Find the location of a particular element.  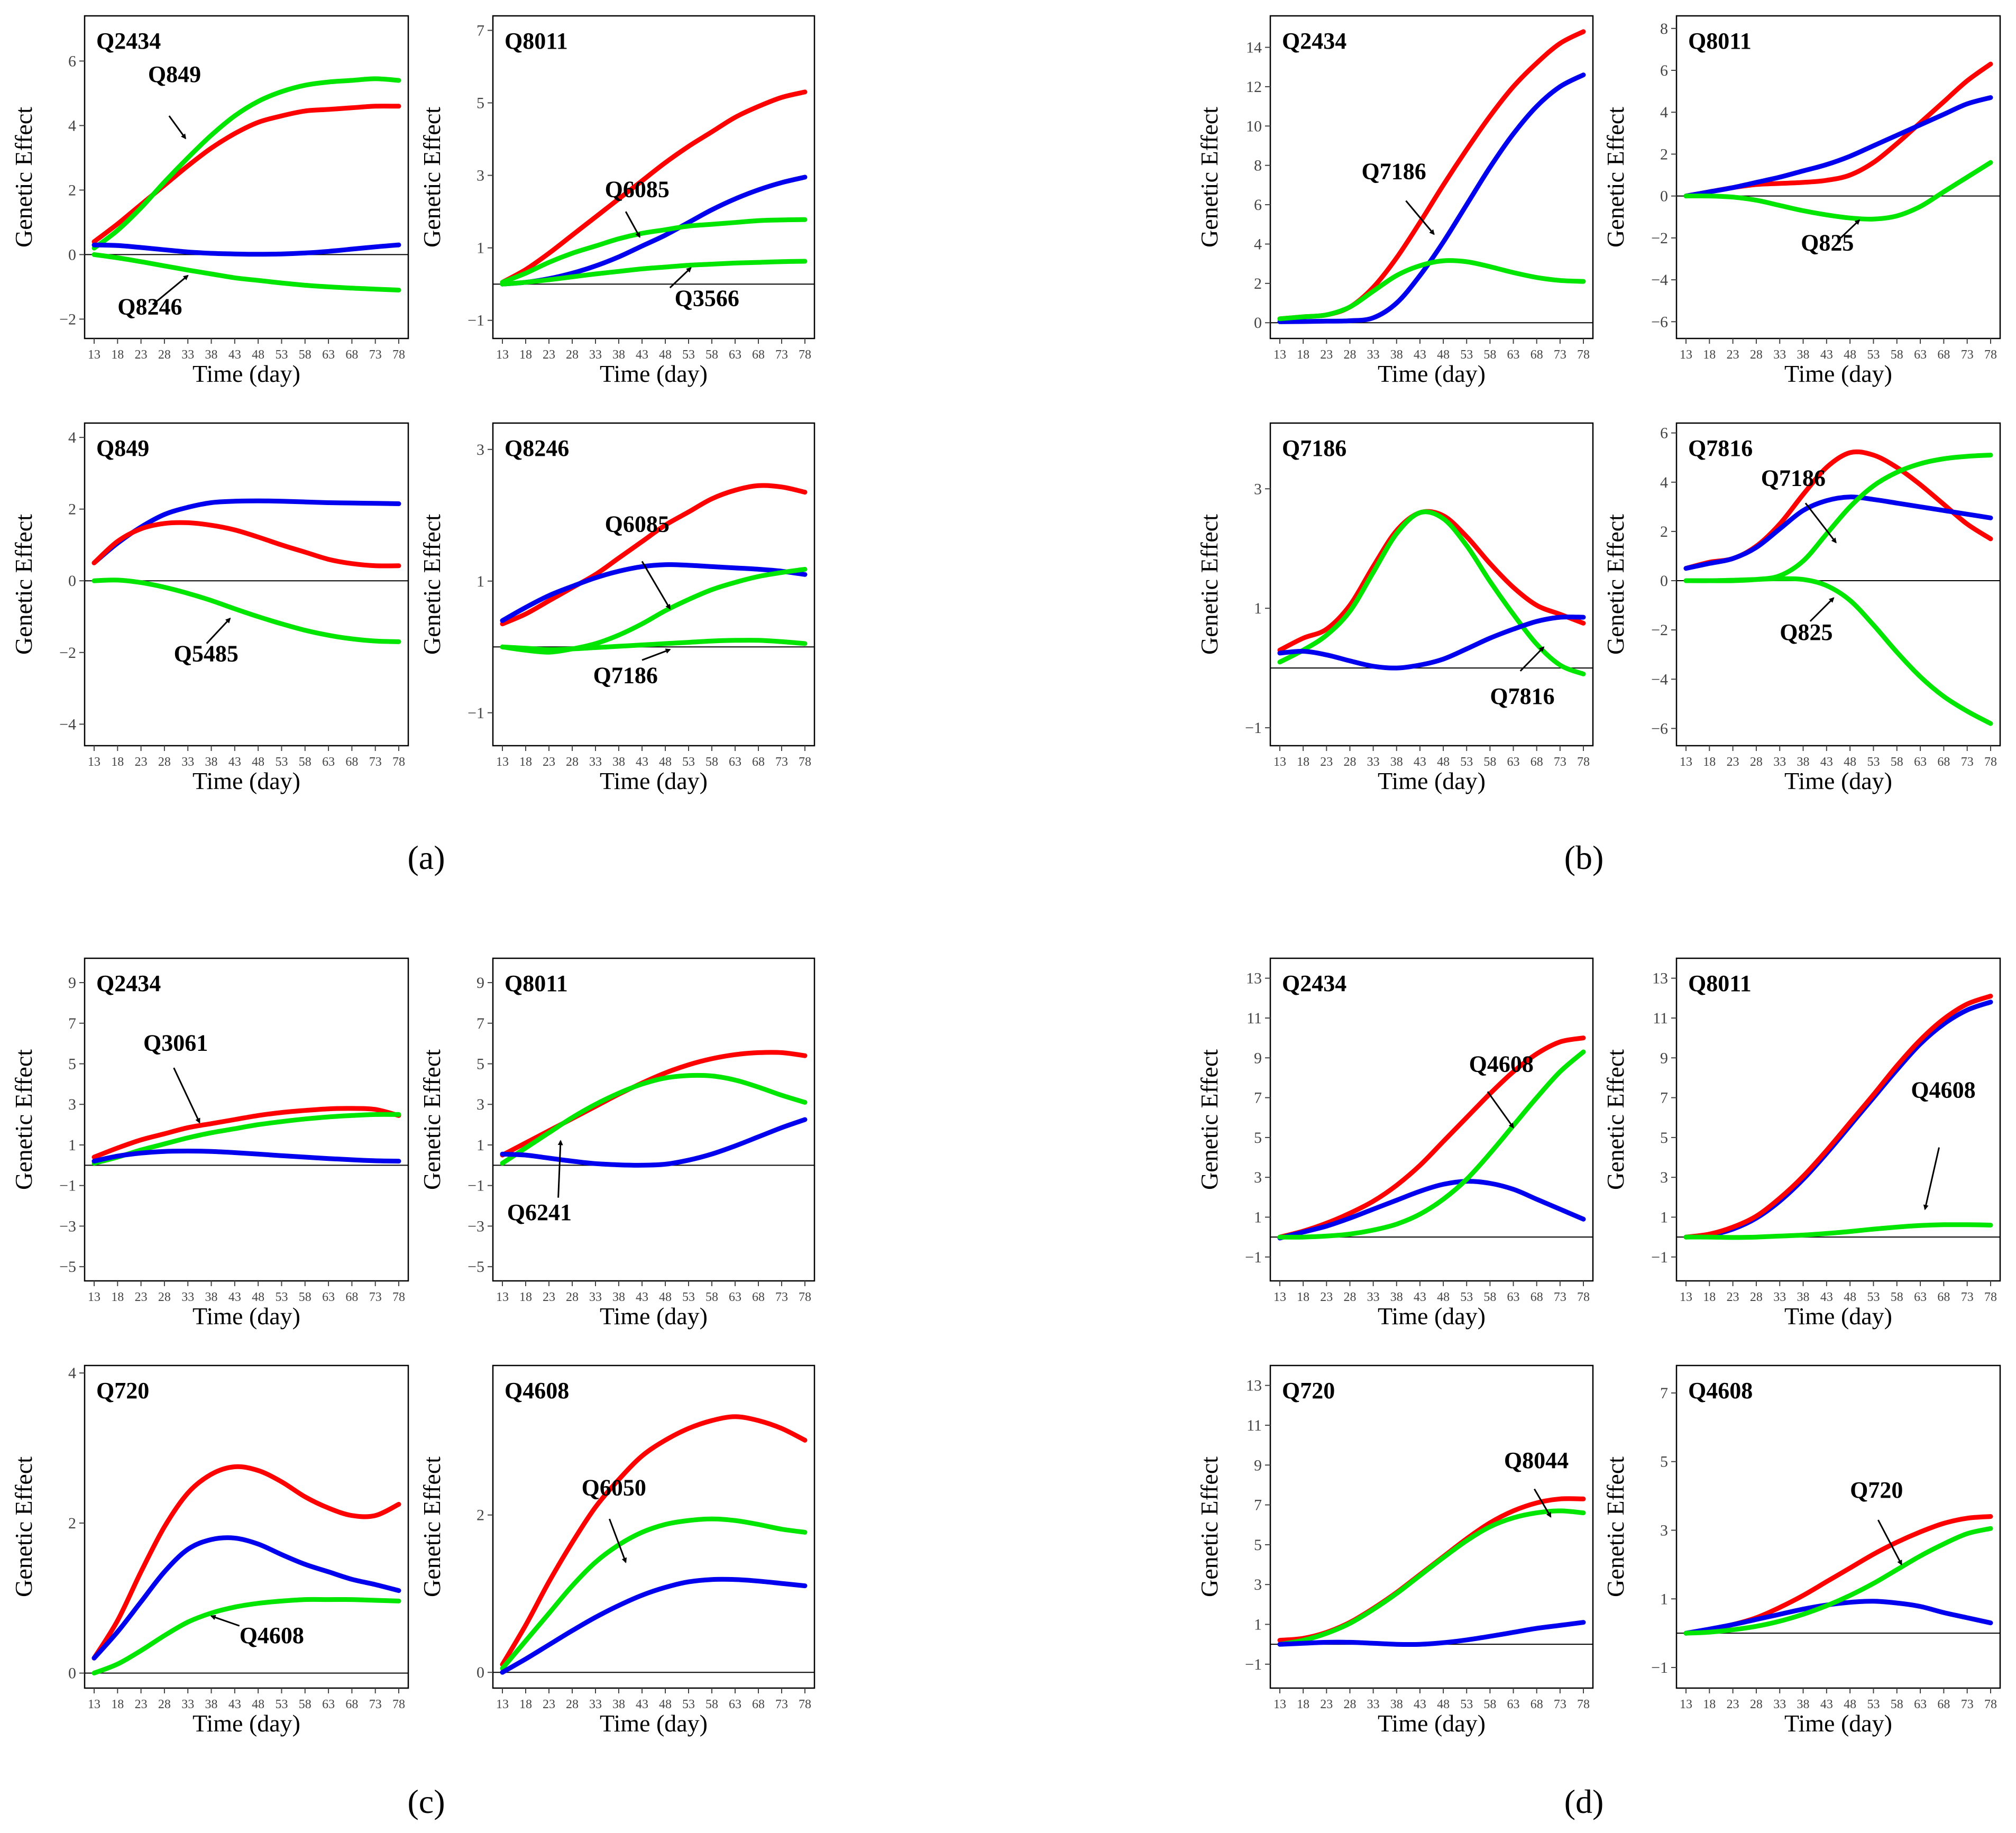

annotation-label: Q6241 is located at coordinates (539, 1212).